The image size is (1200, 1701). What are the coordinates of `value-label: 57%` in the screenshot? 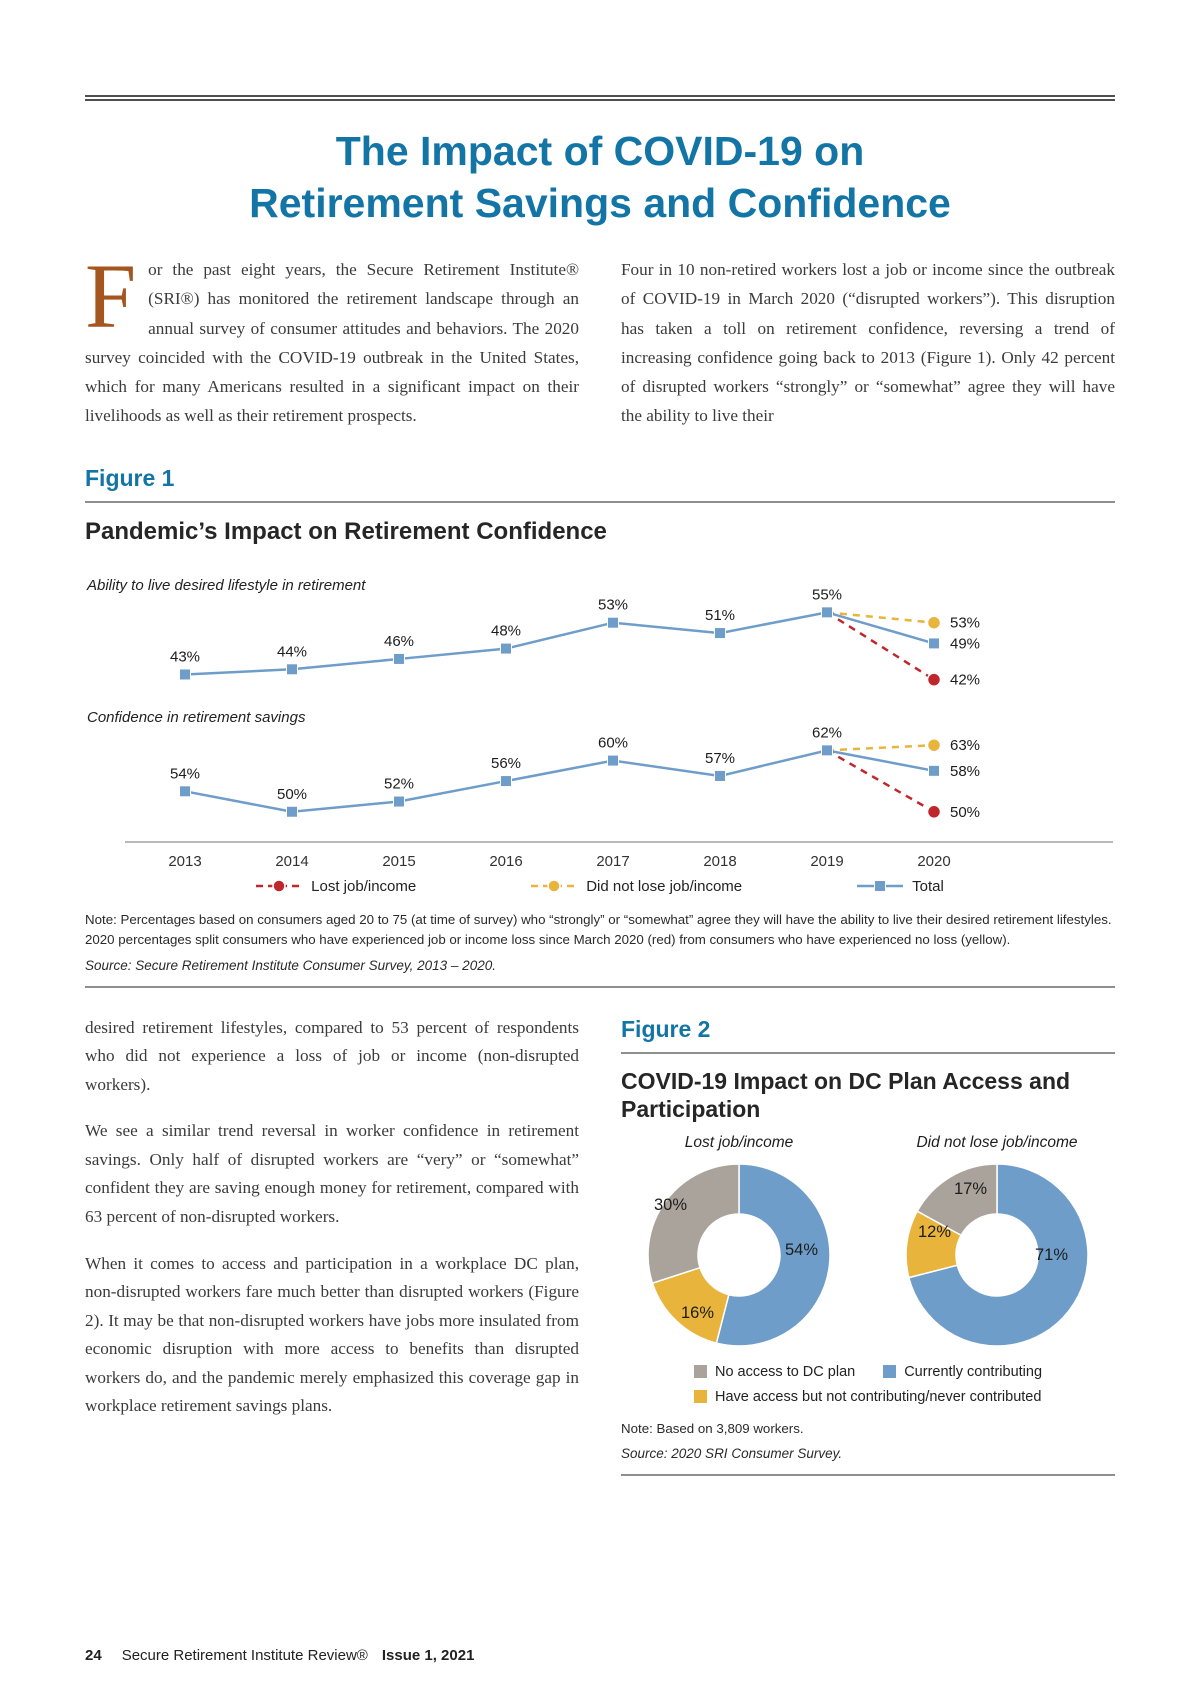 It's located at (720, 757).